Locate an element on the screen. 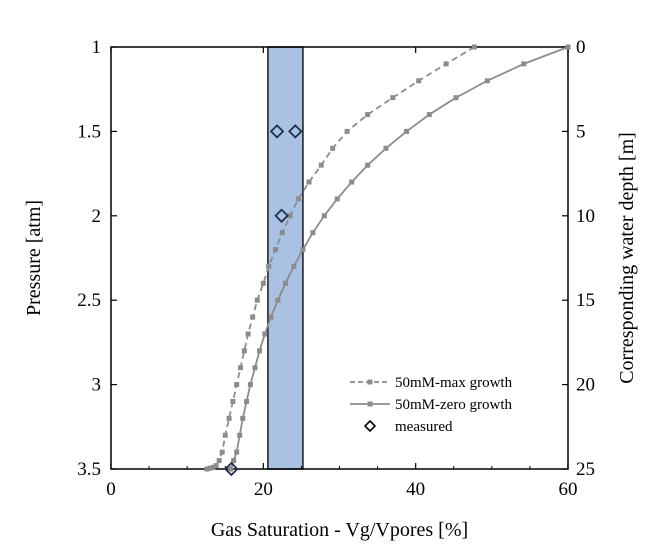 Image resolution: width=649 pixels, height=545 pixels. x-tick-label: 60 is located at coordinates (568, 489).